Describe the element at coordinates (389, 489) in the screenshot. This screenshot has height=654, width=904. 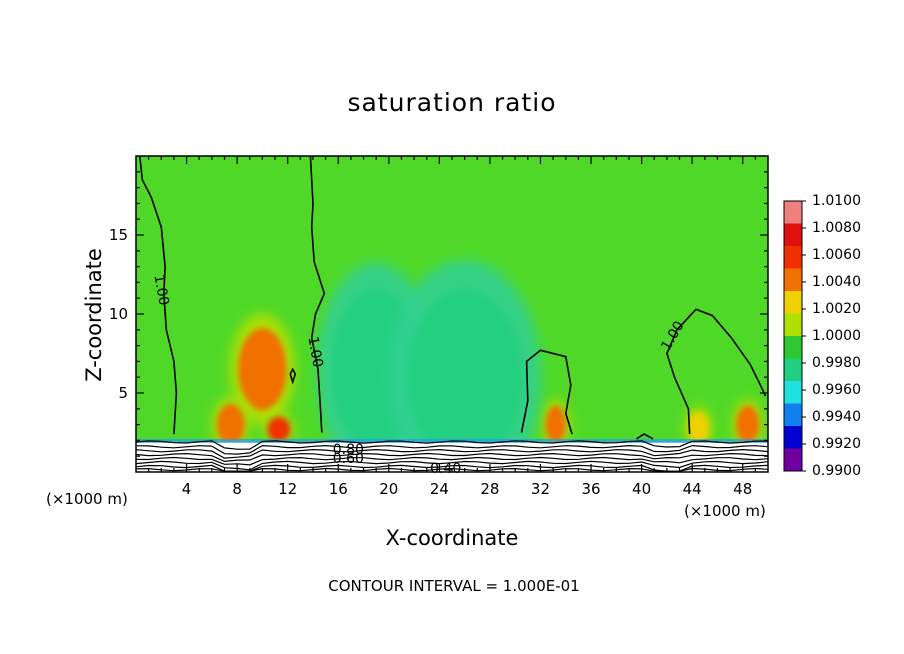
I see `x-tick-label: 20` at that location.